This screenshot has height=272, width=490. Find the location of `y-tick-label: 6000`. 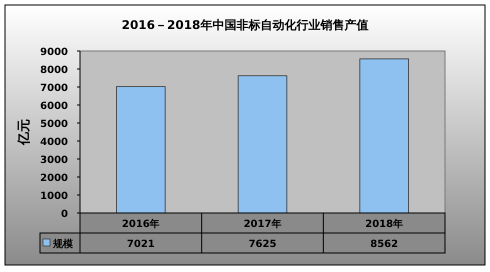

y-tick-label: 6000 is located at coordinates (54, 106).